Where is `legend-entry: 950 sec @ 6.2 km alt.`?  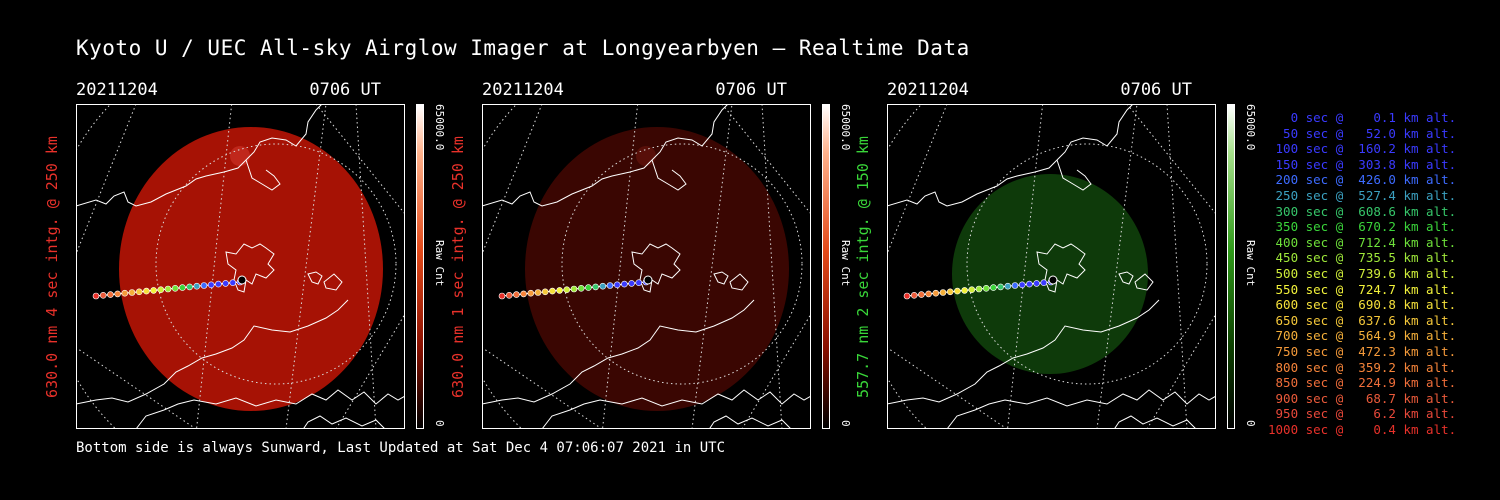
legend-entry: 950 sec @ 6.2 km alt. is located at coordinates (1362, 414).